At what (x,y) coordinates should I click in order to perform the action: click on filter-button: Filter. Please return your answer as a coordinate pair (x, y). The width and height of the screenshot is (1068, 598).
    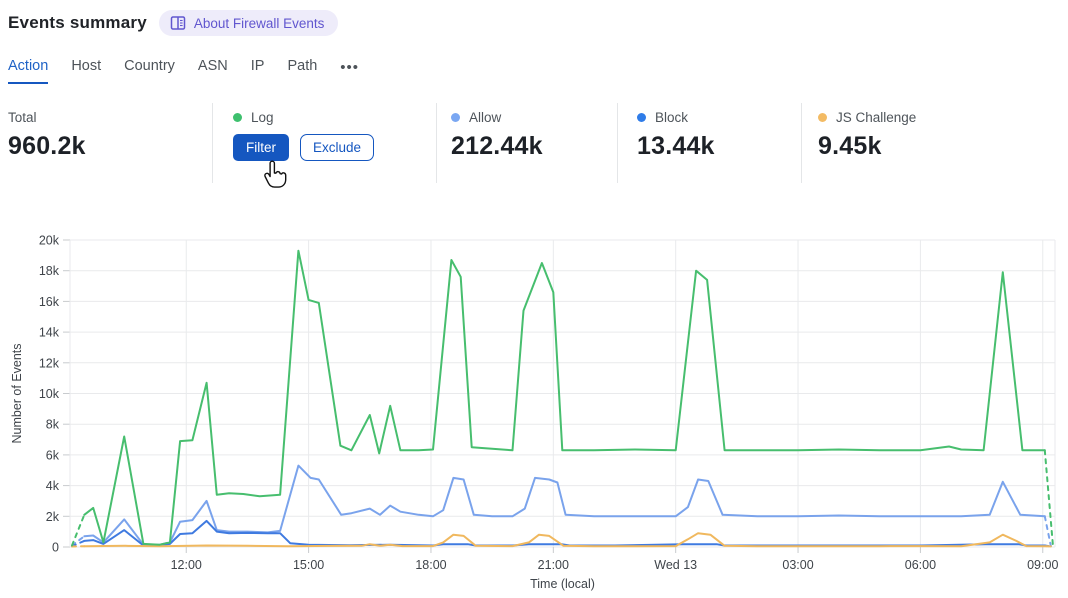
    Looking at the image, I should click on (261, 147).